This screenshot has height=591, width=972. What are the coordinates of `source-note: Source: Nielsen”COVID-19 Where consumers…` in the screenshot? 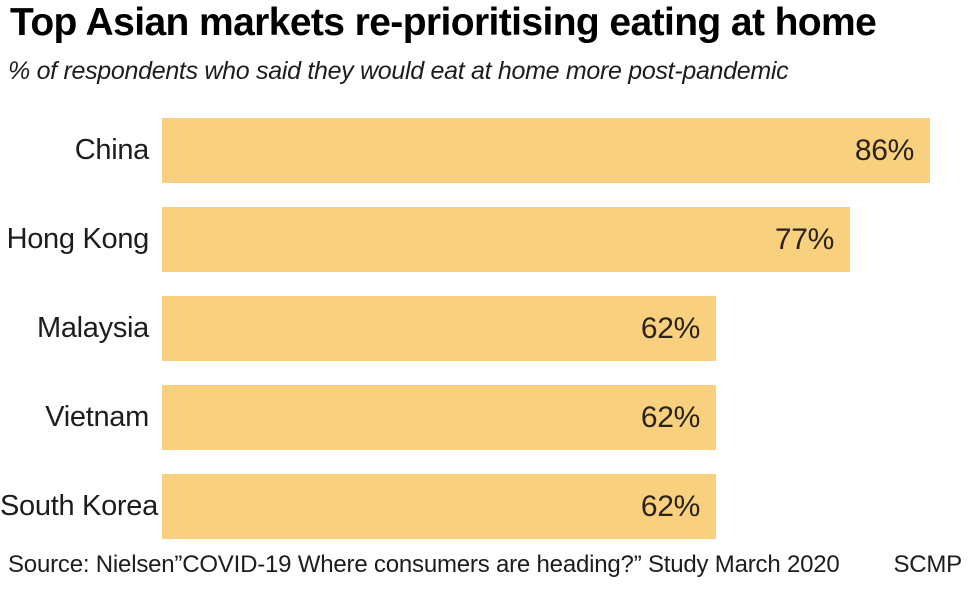 It's located at (424, 564).